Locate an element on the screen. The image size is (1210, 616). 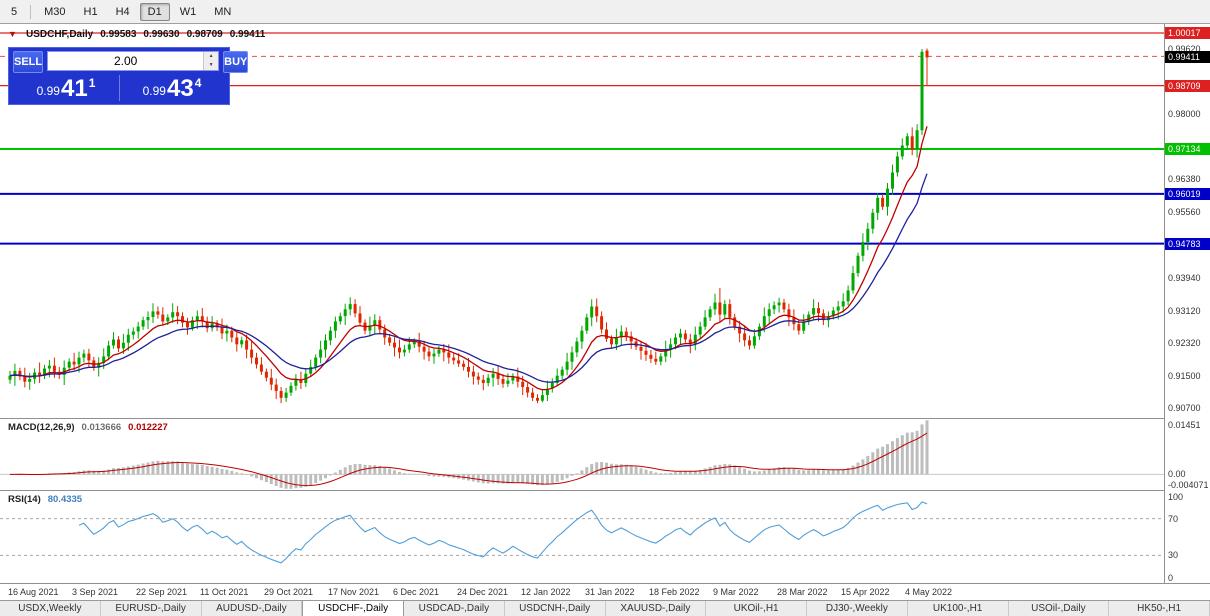
price-tick: 0.95560 is located at coordinates (1184, 212).